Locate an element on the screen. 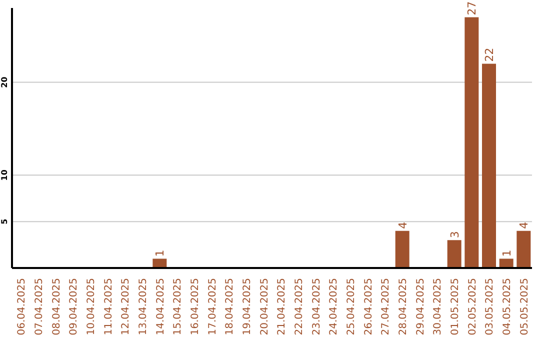  x-tick-label: 13.04.2025 is located at coordinates (143, 307).